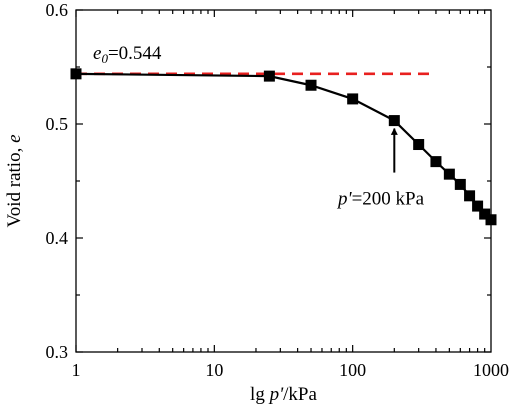 This screenshot has height=407, width=512. I want to click on reference-line-label: e0=0.544, so click(127, 54).